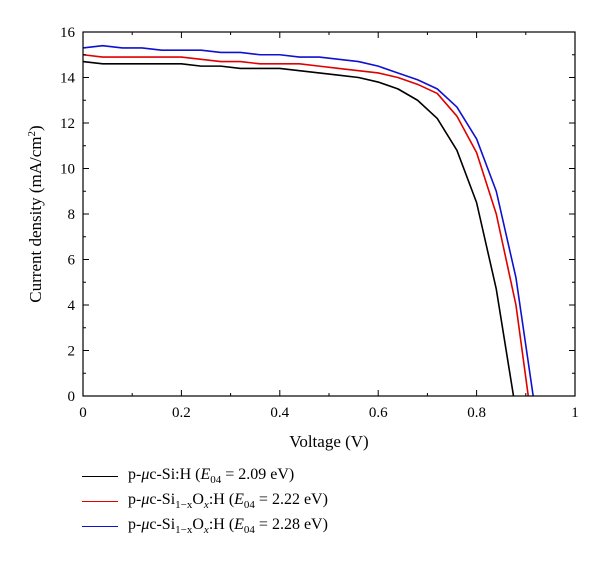  I want to click on legend-label: p-μc-Si:H (E04 = 2.09 eV), so click(211, 476).